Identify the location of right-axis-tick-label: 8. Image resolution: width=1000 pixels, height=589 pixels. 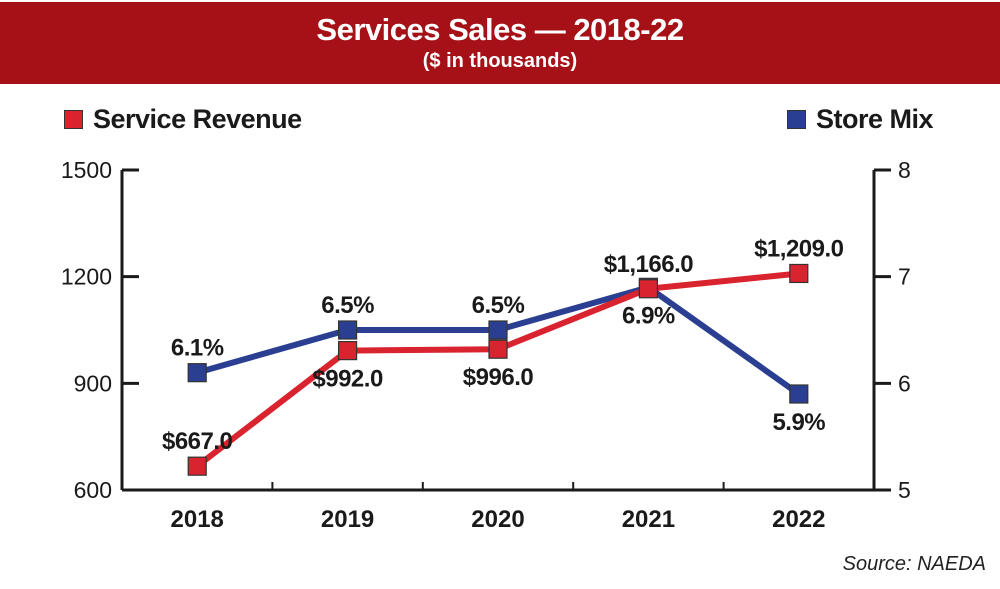
(904, 170).